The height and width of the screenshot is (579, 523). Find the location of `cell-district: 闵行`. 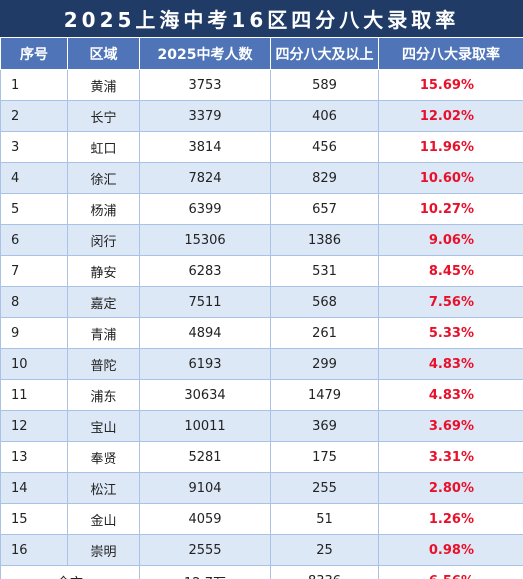

cell-district: 闵行 is located at coordinates (103, 240).